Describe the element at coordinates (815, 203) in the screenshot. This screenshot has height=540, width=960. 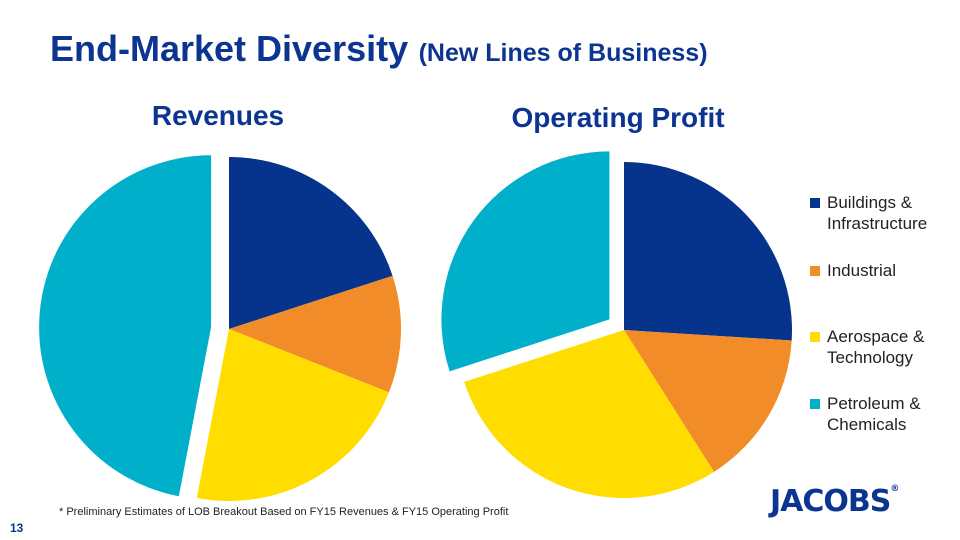
I see `legend-swatch-buildings` at that location.